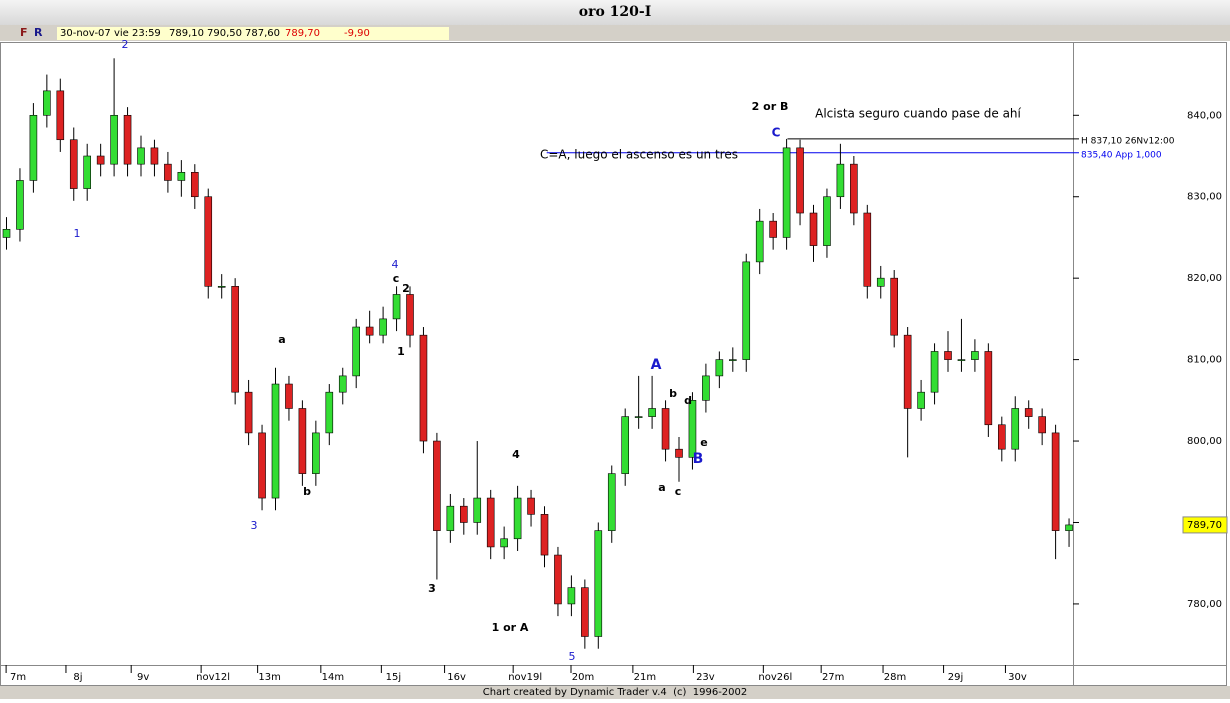 This screenshot has height=703, width=1230. Describe the element at coordinates (956, 677) in the screenshot. I see `x-tick-label: 29j` at that location.